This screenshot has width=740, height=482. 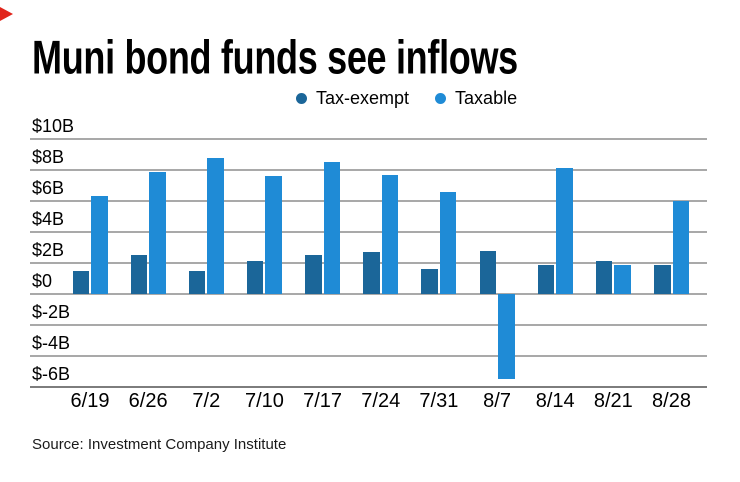 I want to click on legend-item-taxable: Taxable, so click(x=476, y=98).